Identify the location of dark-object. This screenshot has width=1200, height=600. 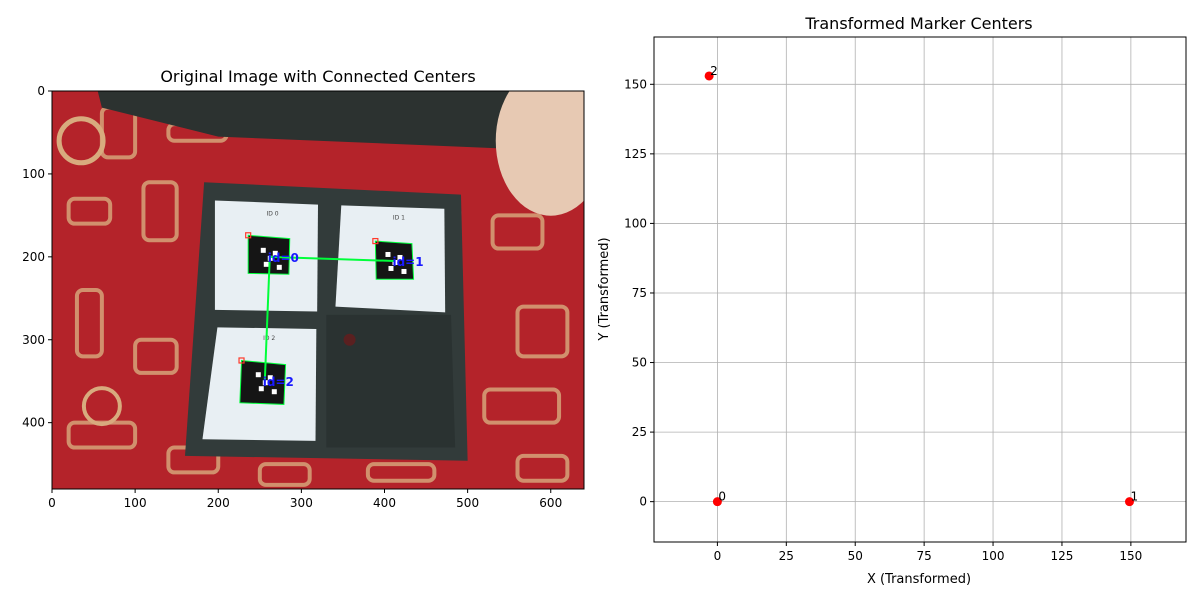
(340, 120).